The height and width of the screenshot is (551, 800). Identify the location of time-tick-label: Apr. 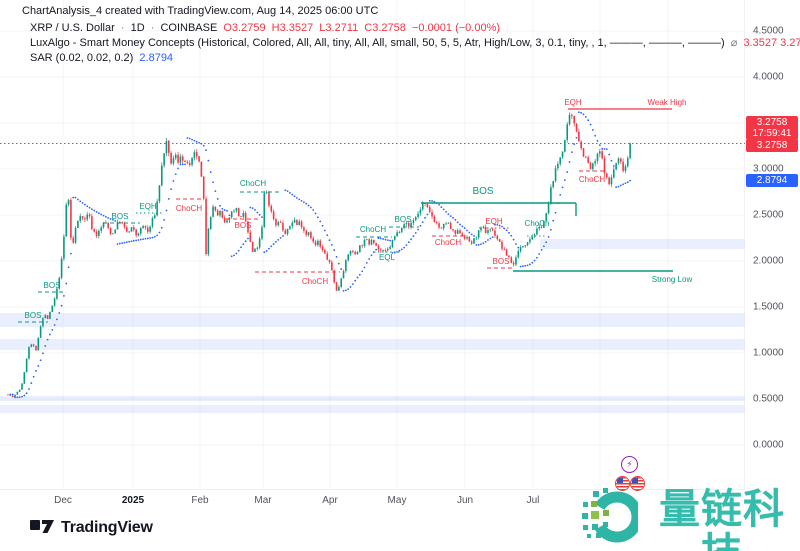
(330, 500).